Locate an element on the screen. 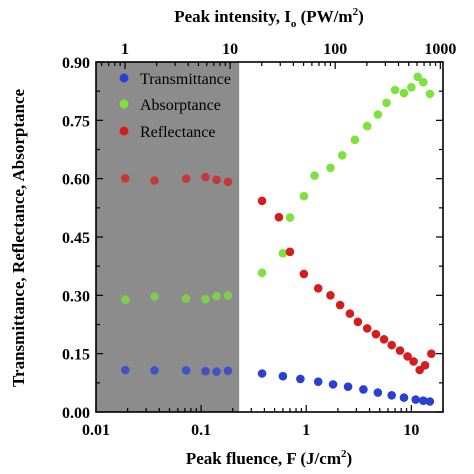 This screenshot has width=474, height=474. x2-tick-label: 1 is located at coordinates (125, 49).